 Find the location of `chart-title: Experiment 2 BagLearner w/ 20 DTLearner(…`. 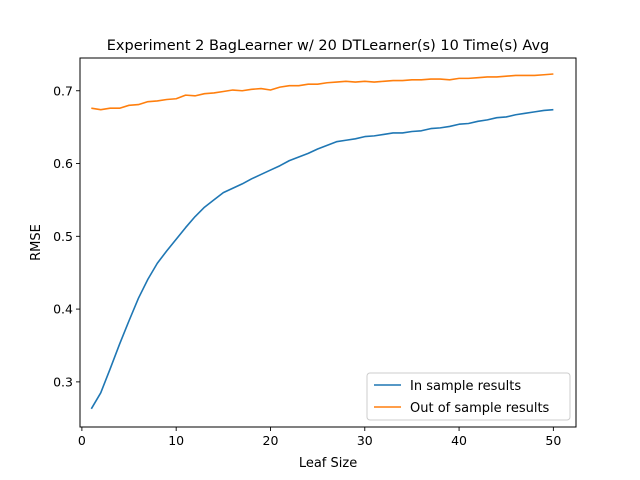

chart-title: Experiment 2 BagLearner w/ 20 DTLearner(… is located at coordinates (328, 46).